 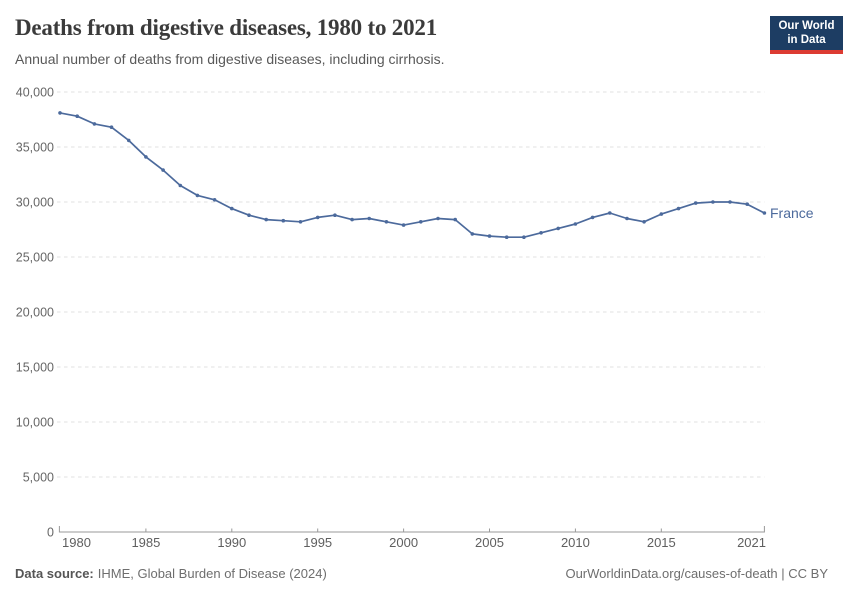 I want to click on series-label-france: France, so click(x=792, y=213).